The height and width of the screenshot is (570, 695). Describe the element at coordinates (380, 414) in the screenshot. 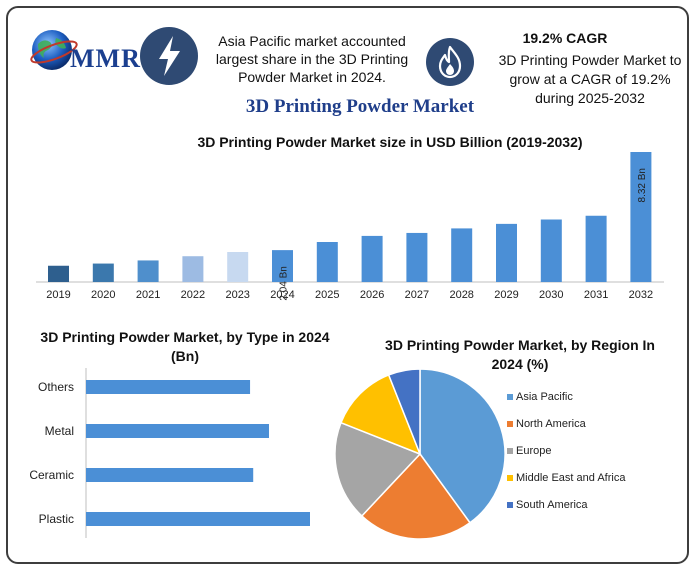

I see `slice-middle-east-and-africa` at that location.